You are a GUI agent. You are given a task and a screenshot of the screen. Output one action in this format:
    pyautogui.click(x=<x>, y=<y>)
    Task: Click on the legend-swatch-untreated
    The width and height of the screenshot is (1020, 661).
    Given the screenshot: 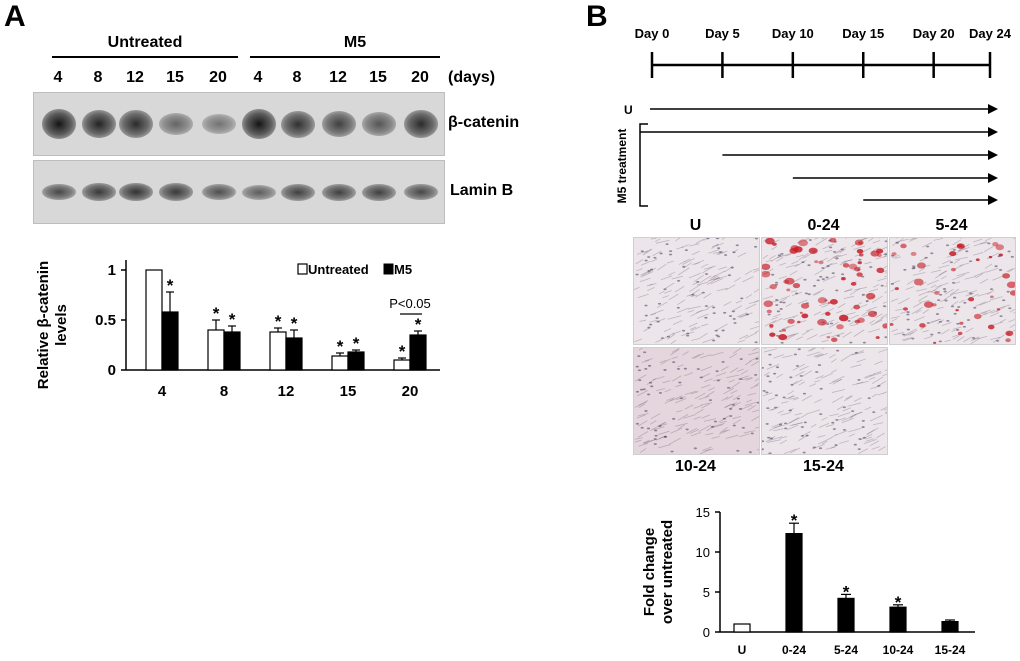 What is the action you would take?
    pyautogui.click(x=302, y=269)
    